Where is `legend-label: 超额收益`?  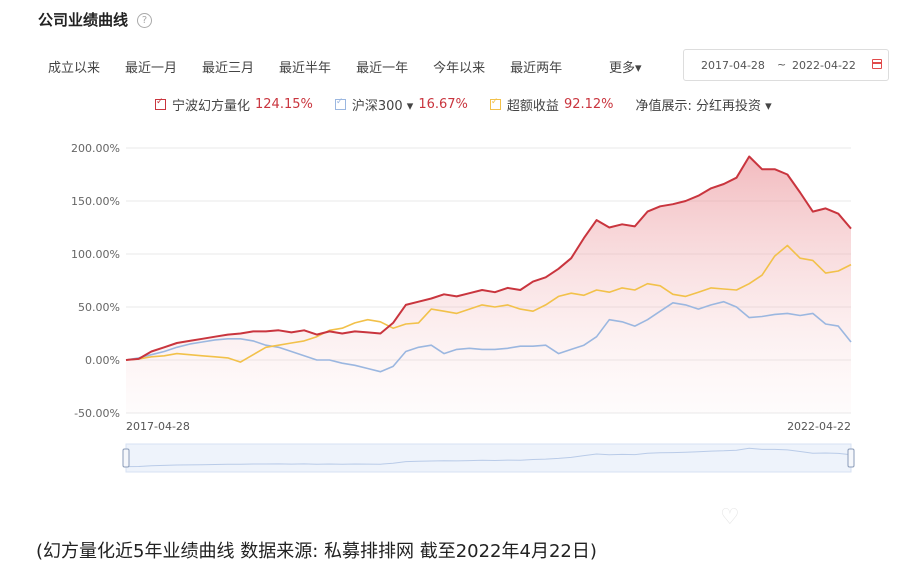 legend-label: 超额收益 is located at coordinates (532, 106).